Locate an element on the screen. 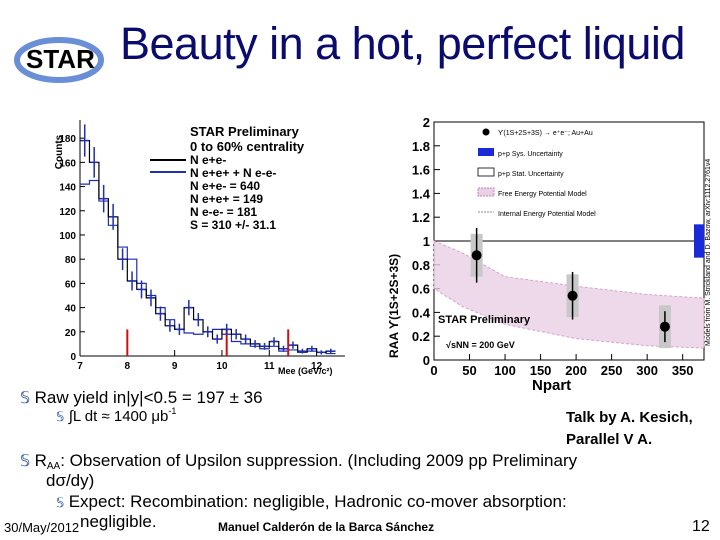 The image size is (720, 540). raa-text2: dσ/dy) is located at coordinates (70, 480).